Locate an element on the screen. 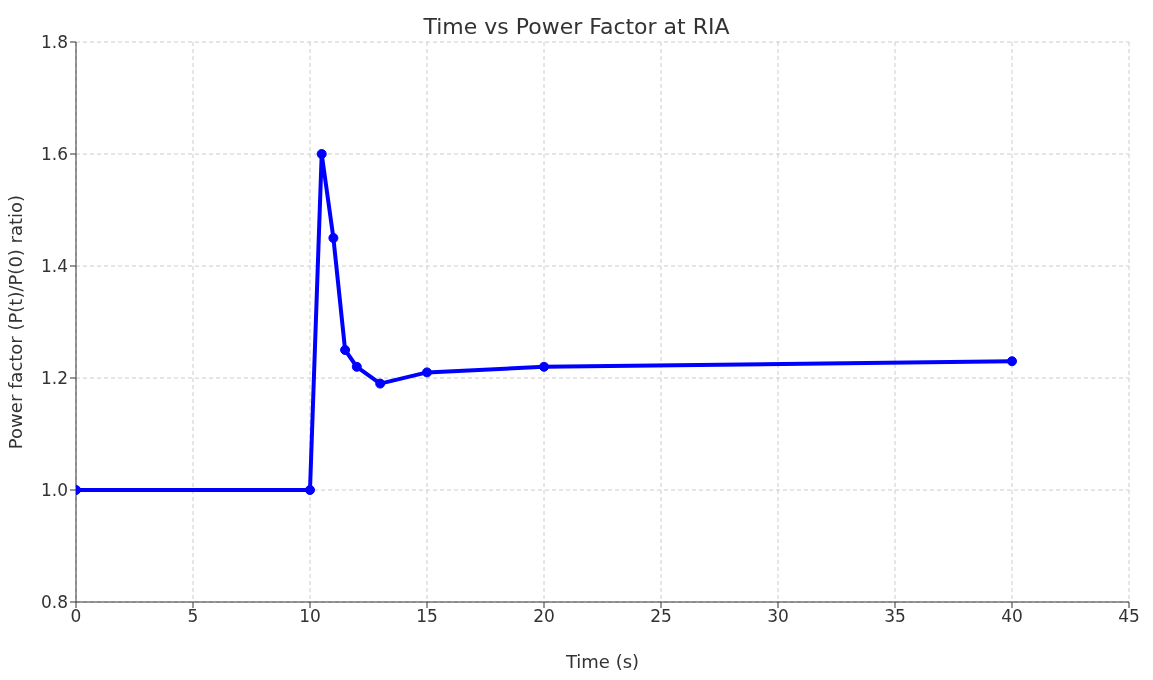  x-tick-label: 35 is located at coordinates (895, 616).